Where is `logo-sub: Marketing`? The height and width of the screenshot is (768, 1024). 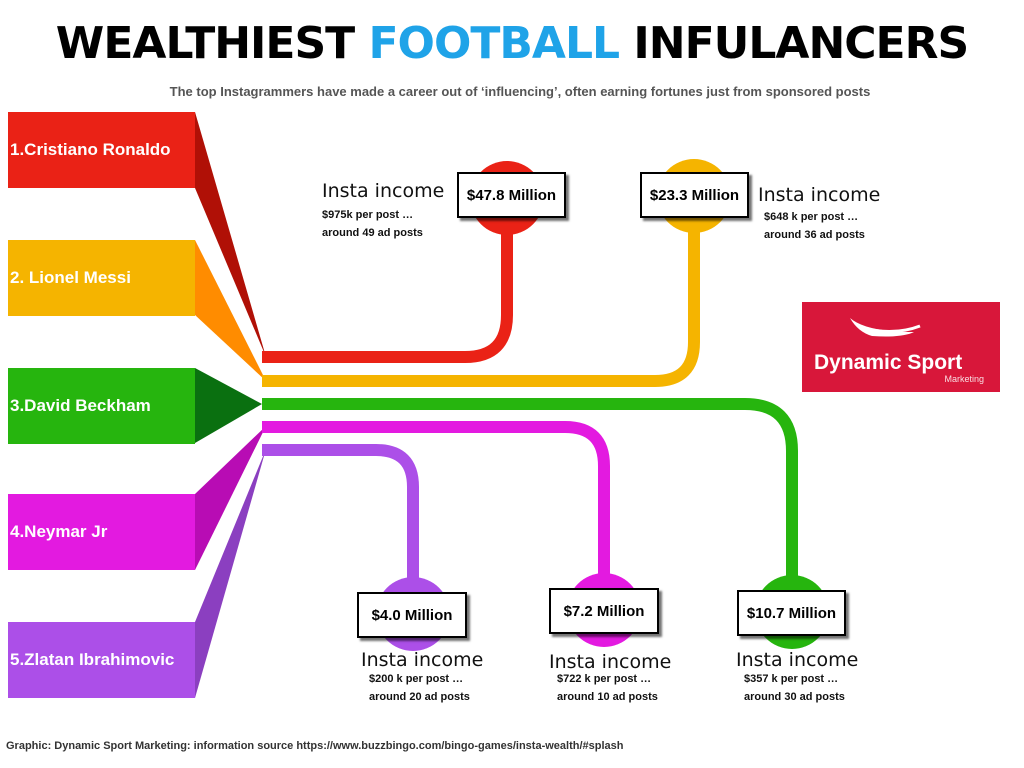 logo-sub: Marketing is located at coordinates (964, 379).